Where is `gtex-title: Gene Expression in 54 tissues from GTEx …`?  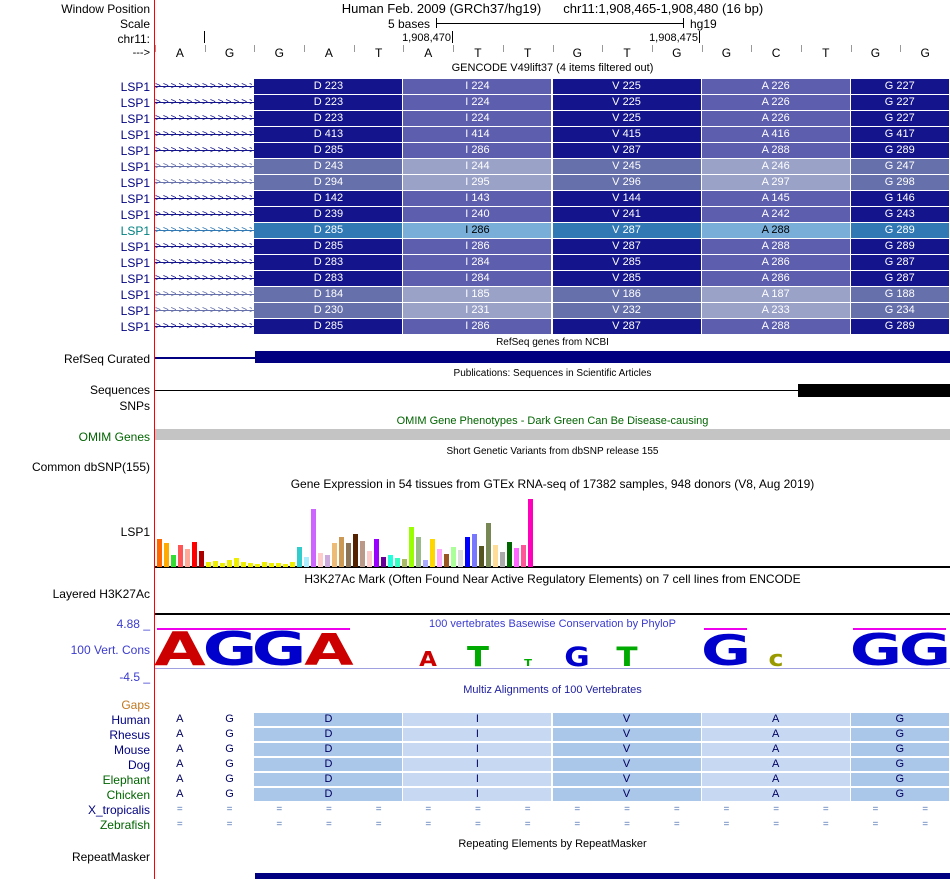
gtex-title: Gene Expression in 54 tissues from GTEx … is located at coordinates (552, 484).